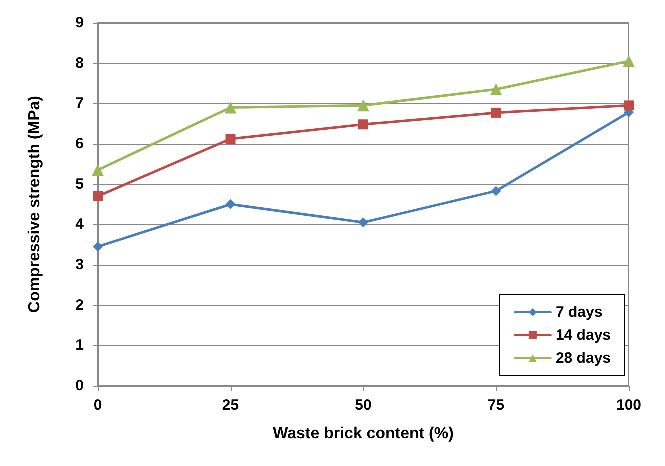 The image size is (665, 466). I want to click on x-axis-title: Waste brick content (%), so click(363, 434).